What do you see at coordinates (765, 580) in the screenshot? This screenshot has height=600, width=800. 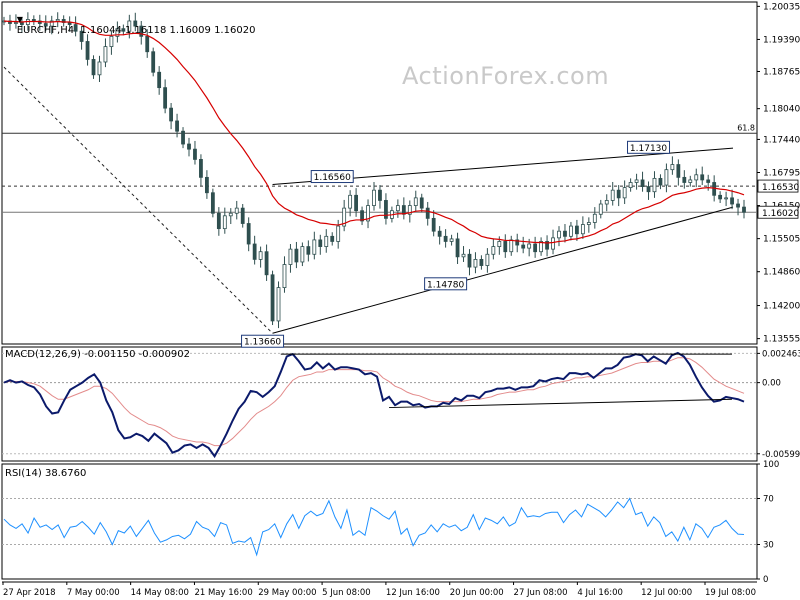 I see `rsi-tick-label: 0` at bounding box center [765, 580].